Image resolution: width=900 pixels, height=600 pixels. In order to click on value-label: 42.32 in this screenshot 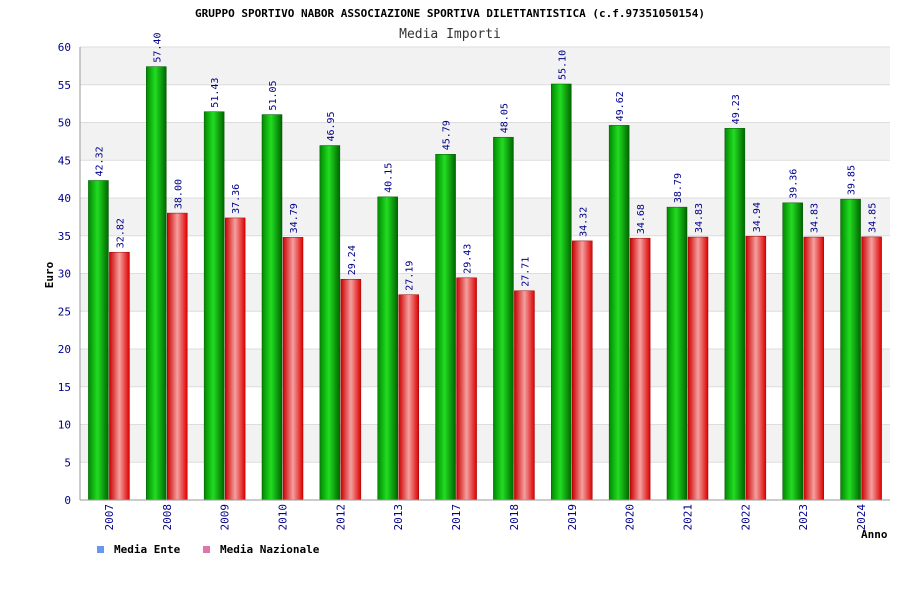, I will do `click(99, 161)`.